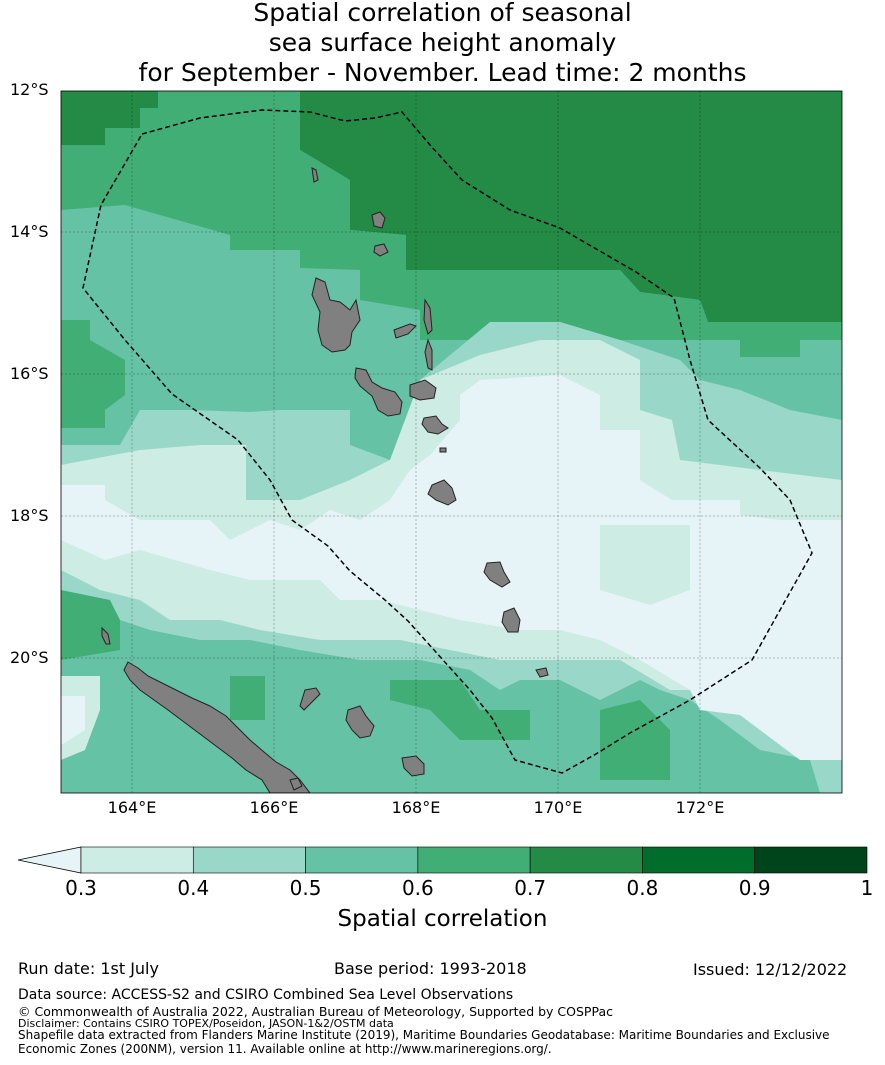 The image size is (885, 1065). I want to click on island-new-caledonia, so click(217, 727).